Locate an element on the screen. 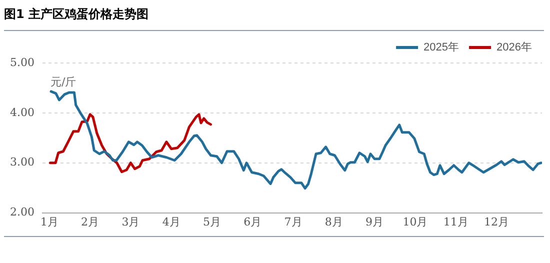 This screenshot has width=550, height=263. y-axis-title: 元/斤 is located at coordinates (63, 81).